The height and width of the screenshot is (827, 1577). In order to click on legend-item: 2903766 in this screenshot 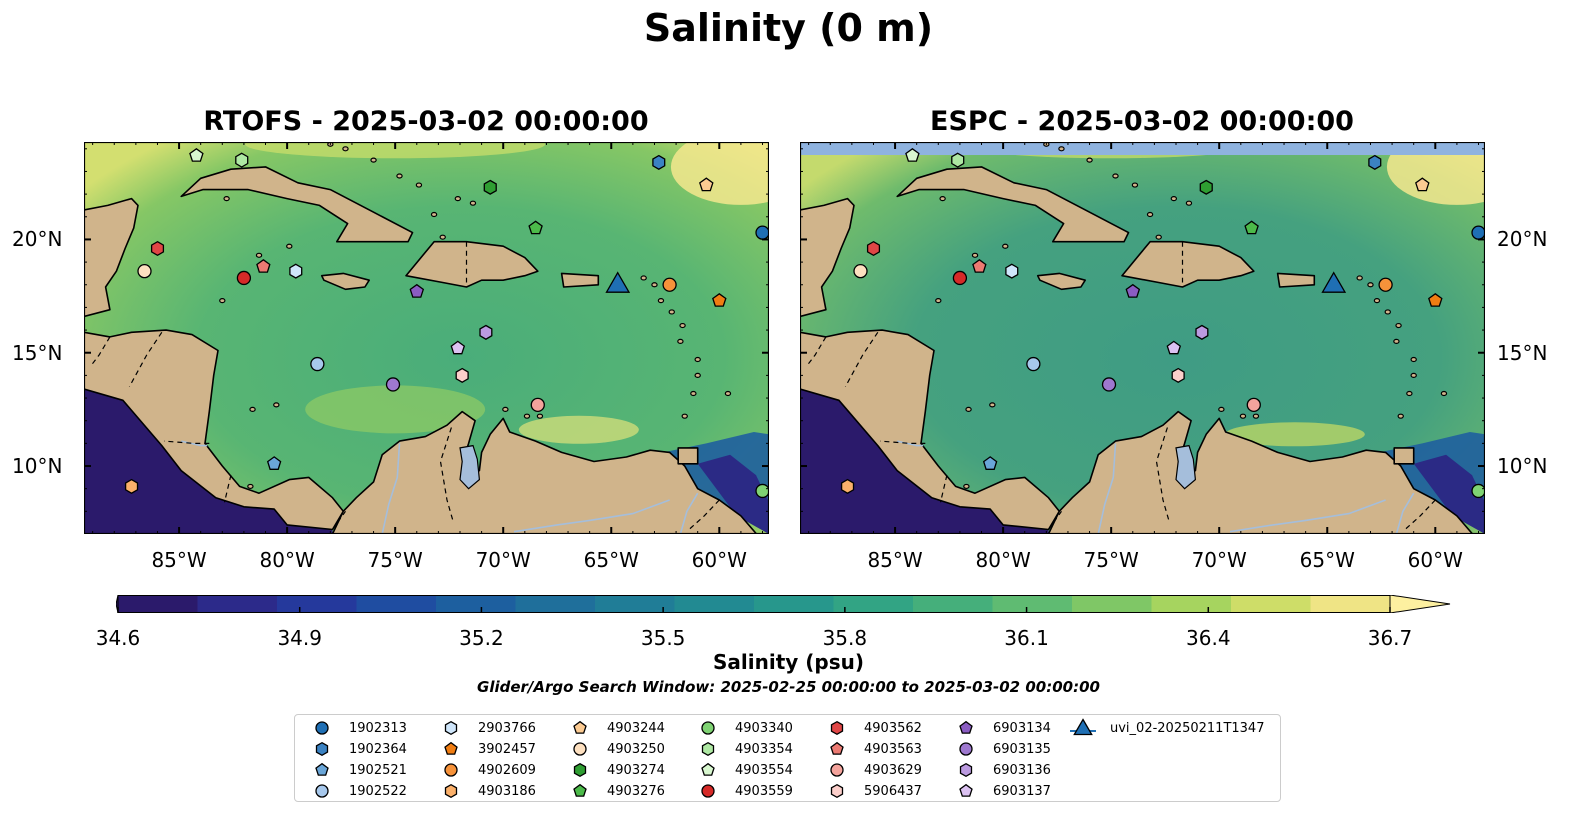, I will do `click(487, 728)`.